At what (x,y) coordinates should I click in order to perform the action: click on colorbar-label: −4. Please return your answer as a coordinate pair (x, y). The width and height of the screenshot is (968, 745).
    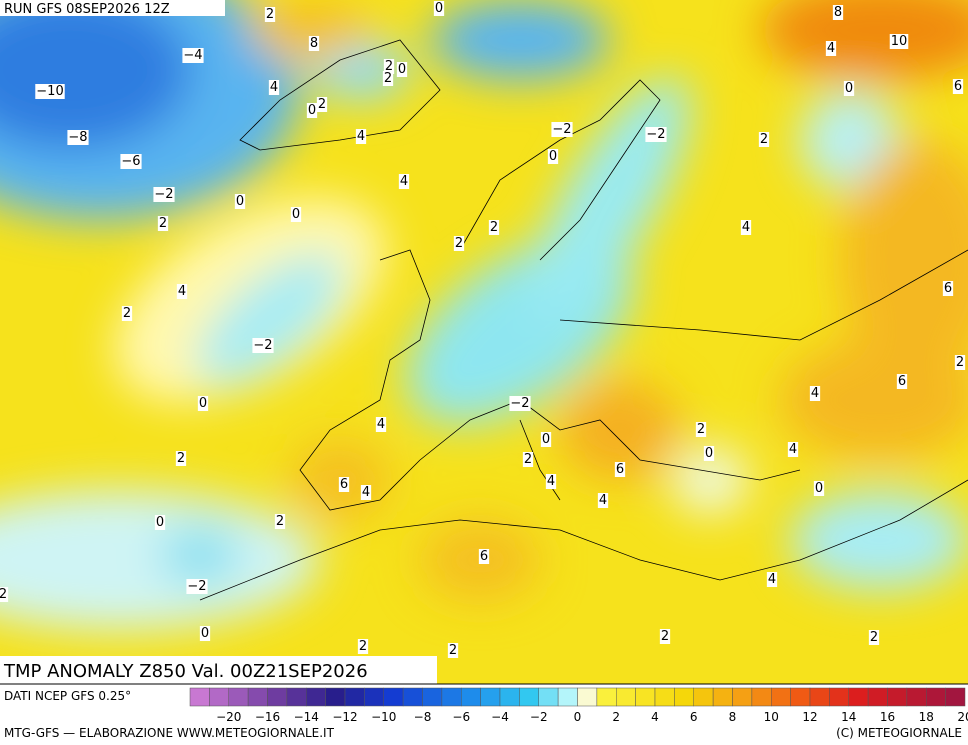
    Looking at the image, I should click on (500, 717).